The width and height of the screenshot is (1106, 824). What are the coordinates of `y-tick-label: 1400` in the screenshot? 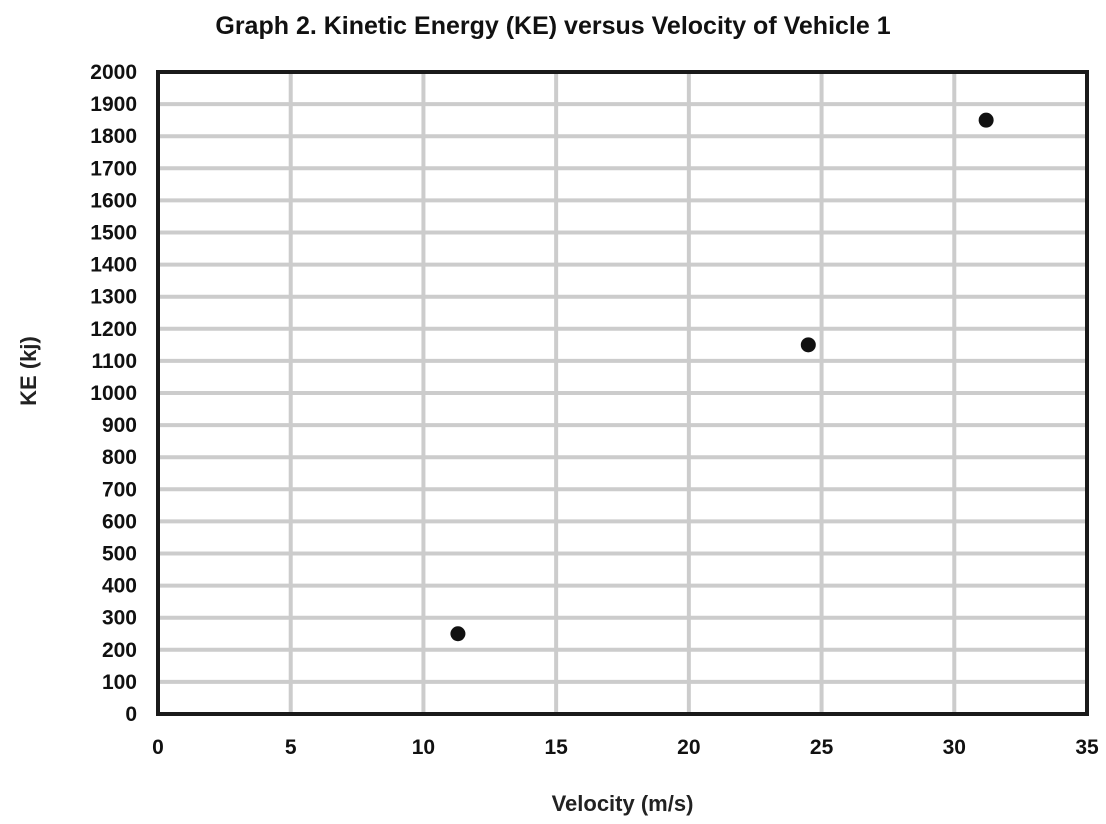 It's located at (113, 265).